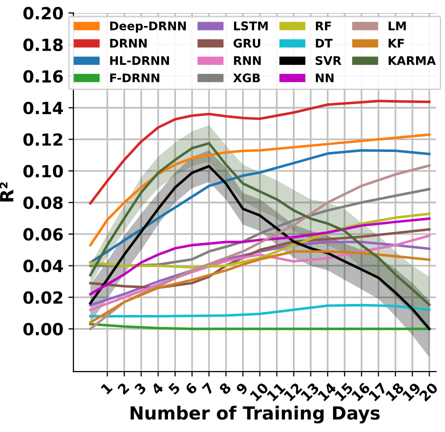 The image size is (445, 432). What do you see at coordinates (329, 61) in the screenshot?
I see `legend-label: SVR` at bounding box center [329, 61].